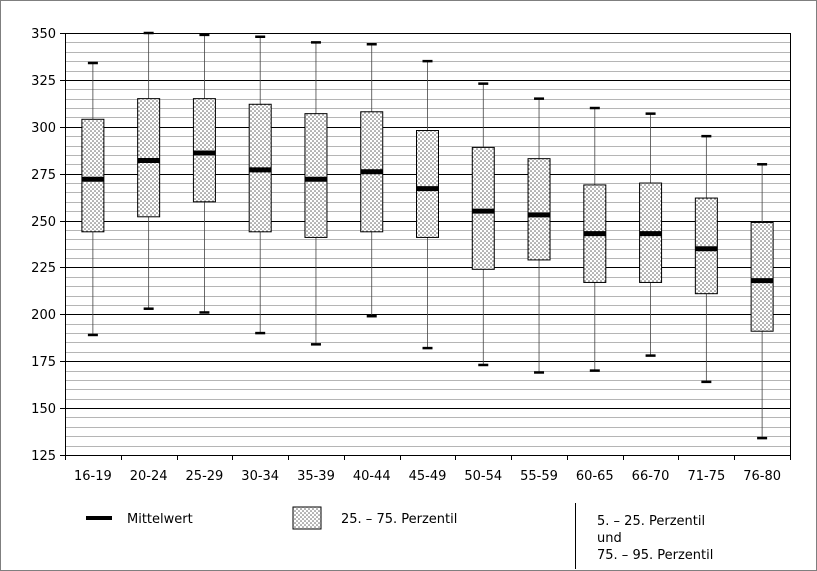  What do you see at coordinates (43, 409) in the screenshot?
I see `y-tick-label: 150` at bounding box center [43, 409].